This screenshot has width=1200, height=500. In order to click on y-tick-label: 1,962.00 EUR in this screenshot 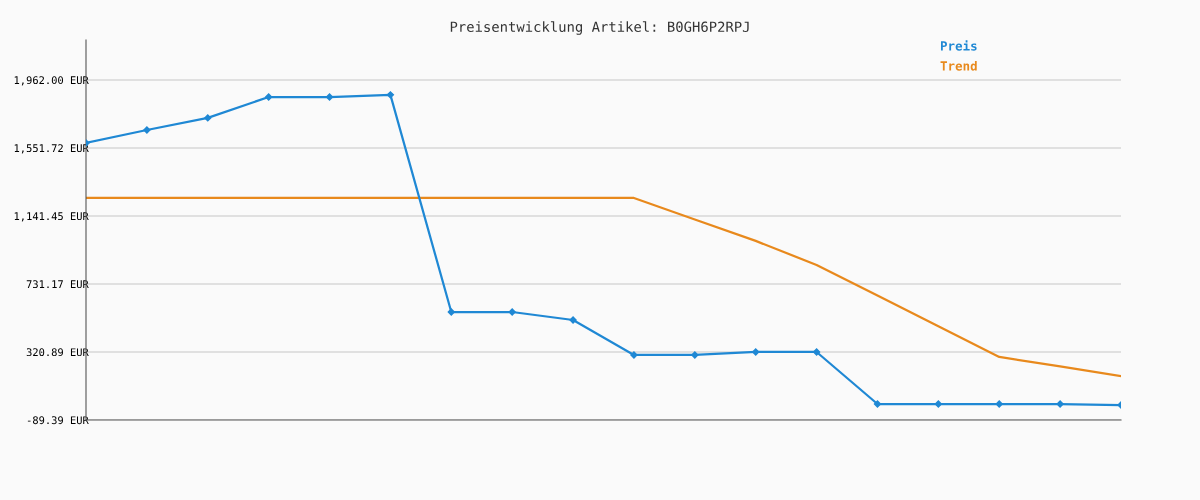, I will do `click(51, 81)`.